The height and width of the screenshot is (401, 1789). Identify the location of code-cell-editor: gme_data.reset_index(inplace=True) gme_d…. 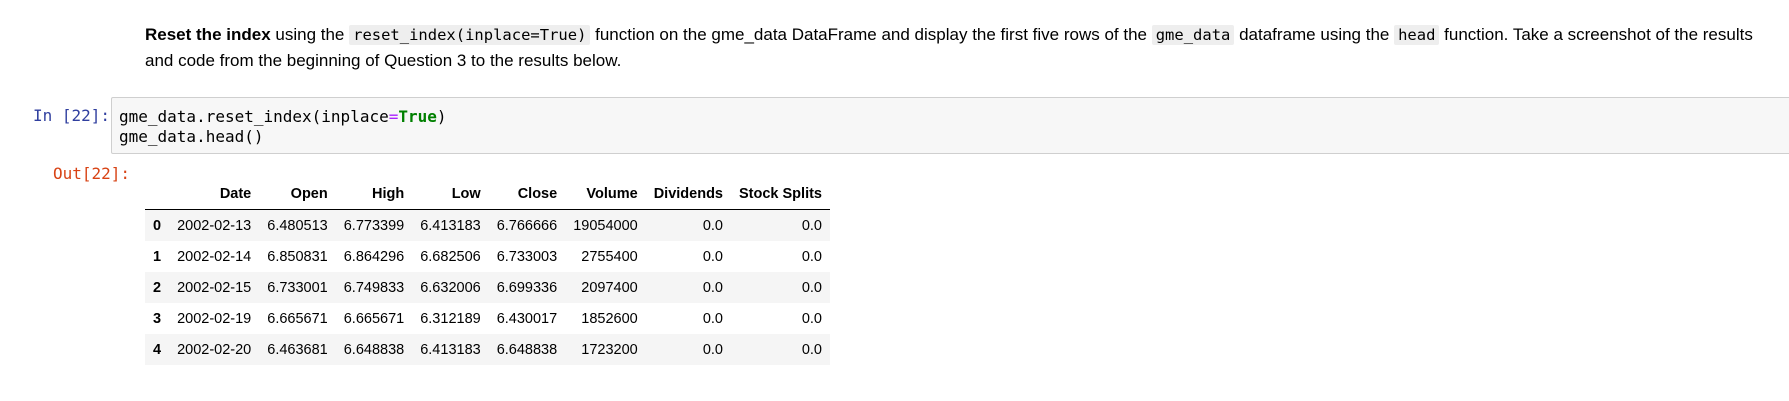
(950, 125).